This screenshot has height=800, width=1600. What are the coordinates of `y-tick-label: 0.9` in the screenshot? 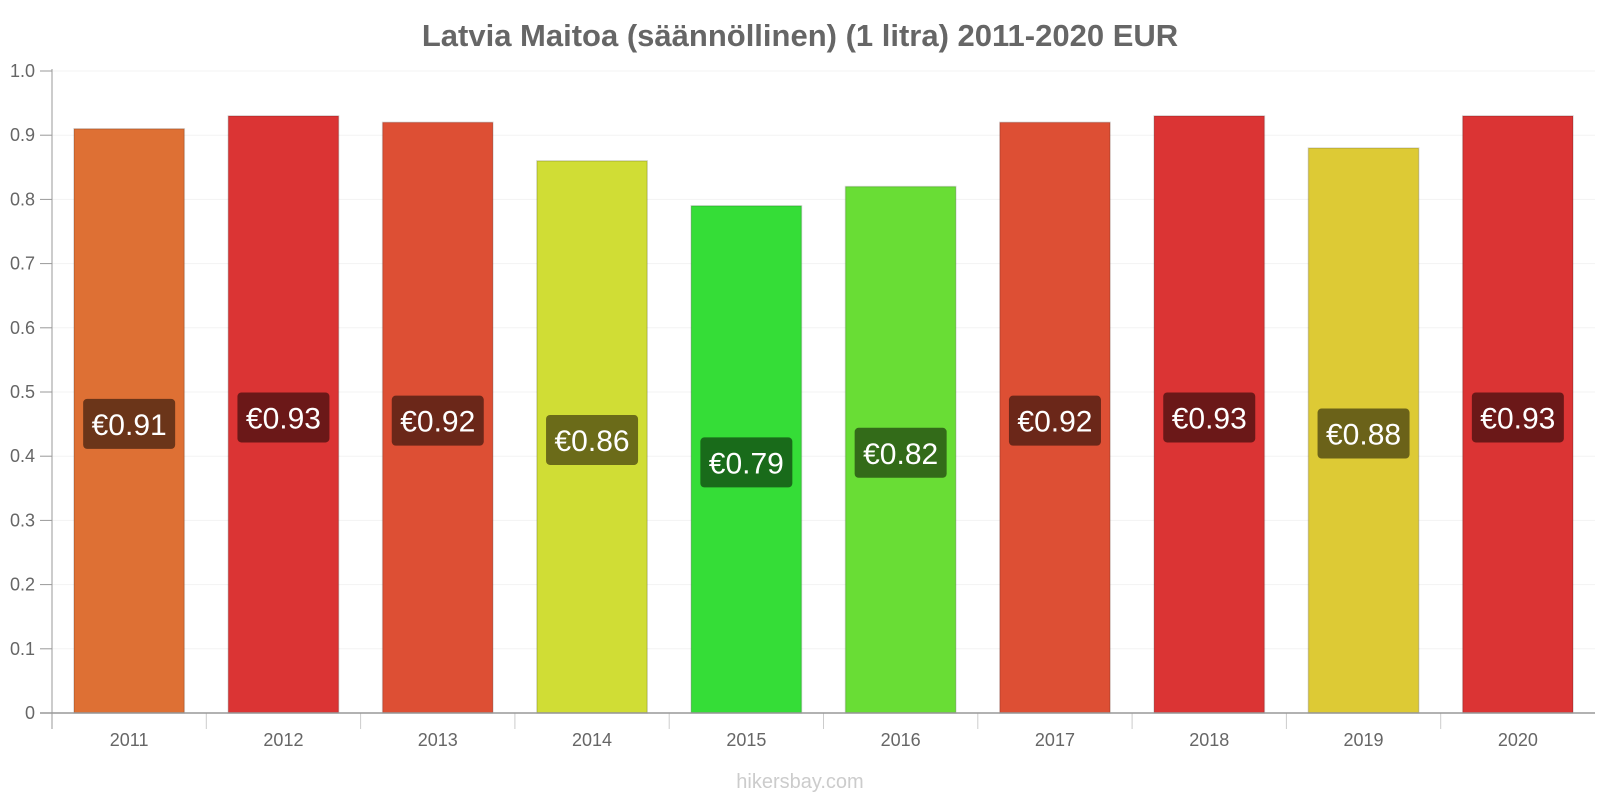 It's located at (22, 135).